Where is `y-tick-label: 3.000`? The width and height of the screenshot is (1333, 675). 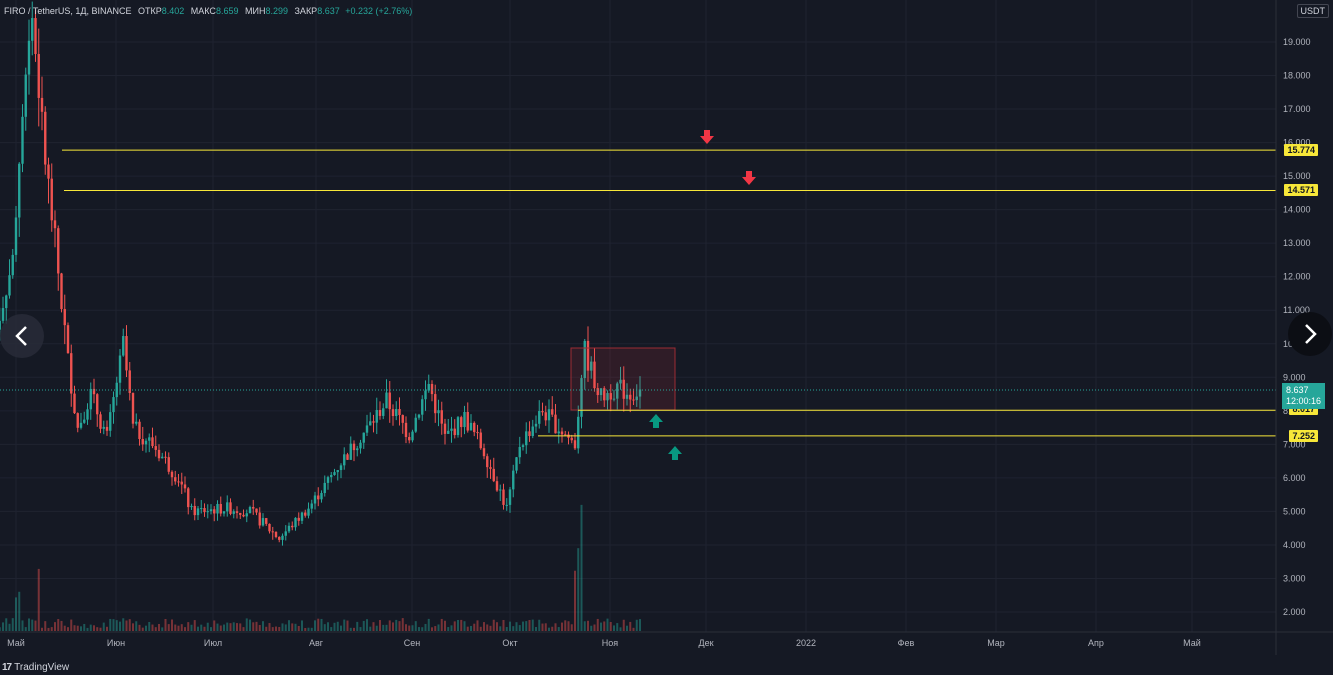
y-tick-label: 3.000 is located at coordinates (1294, 578).